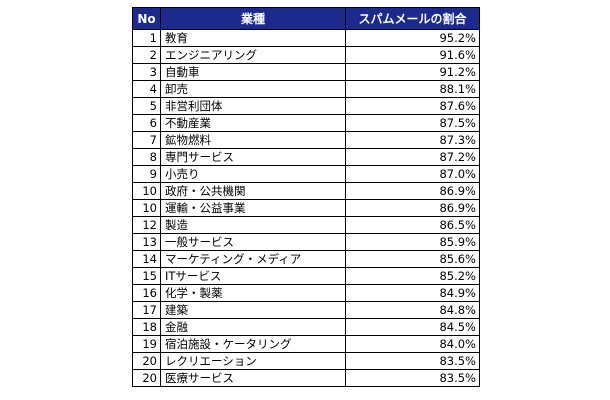 The height and width of the screenshot is (400, 610). I want to click on table-row: 4 卸売 88.1%, so click(306, 89).